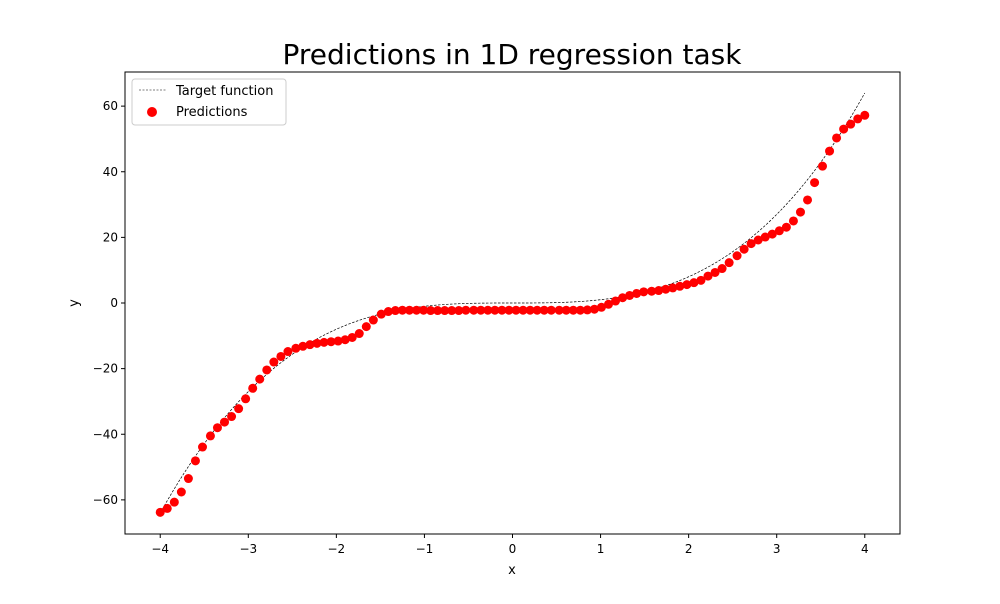  What do you see at coordinates (689, 549) in the screenshot?
I see `x-tick-label: 2` at bounding box center [689, 549].